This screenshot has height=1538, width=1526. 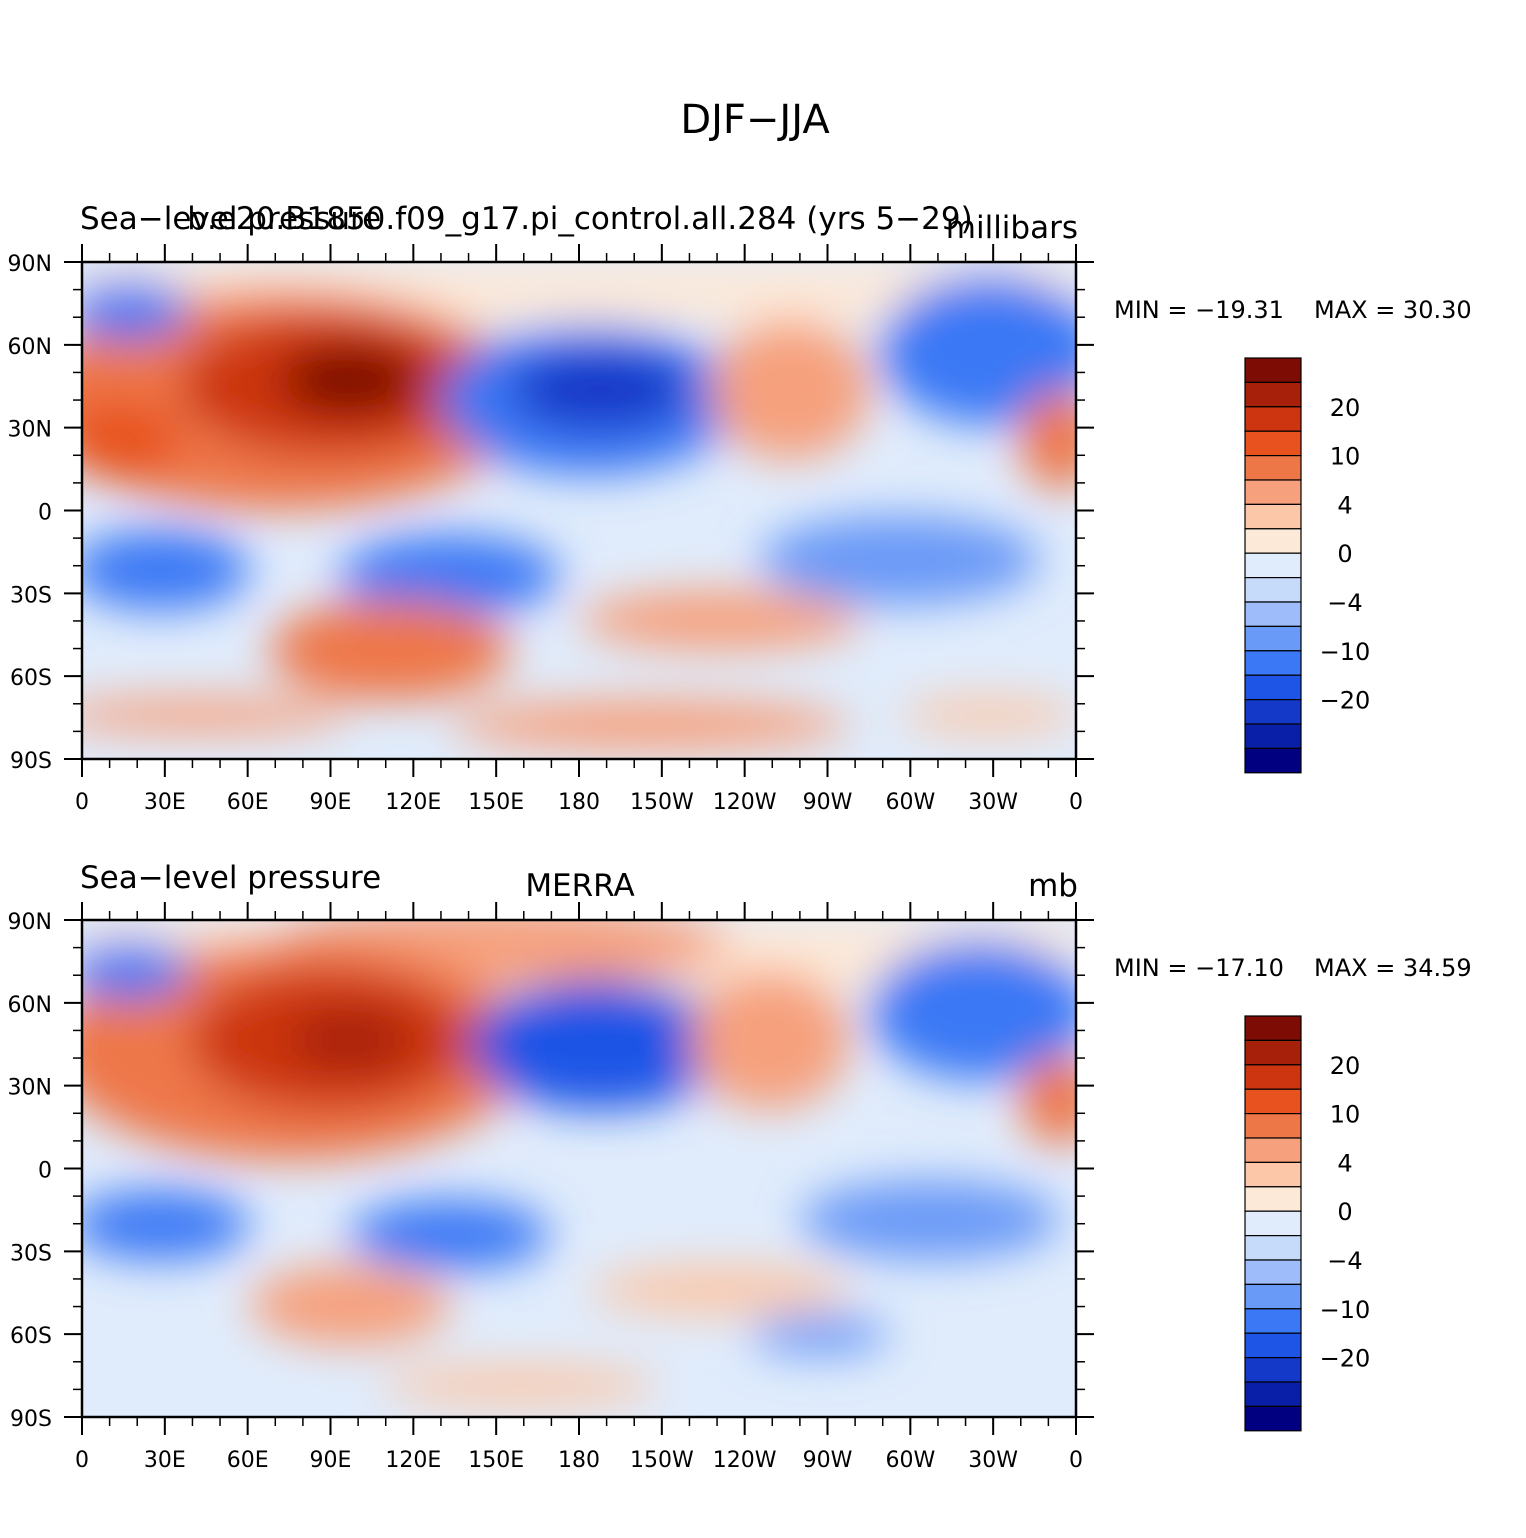 What do you see at coordinates (755, 120) in the screenshot?
I see `figure-title: DJF−JJA` at bounding box center [755, 120].